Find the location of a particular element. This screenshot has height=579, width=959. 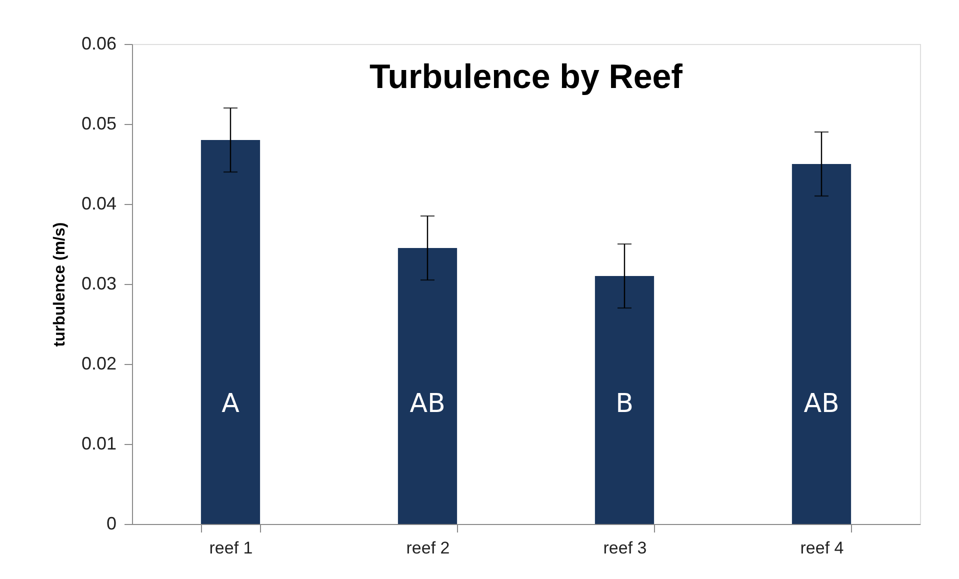

y-tick-label: 0.02 is located at coordinates (98, 364).